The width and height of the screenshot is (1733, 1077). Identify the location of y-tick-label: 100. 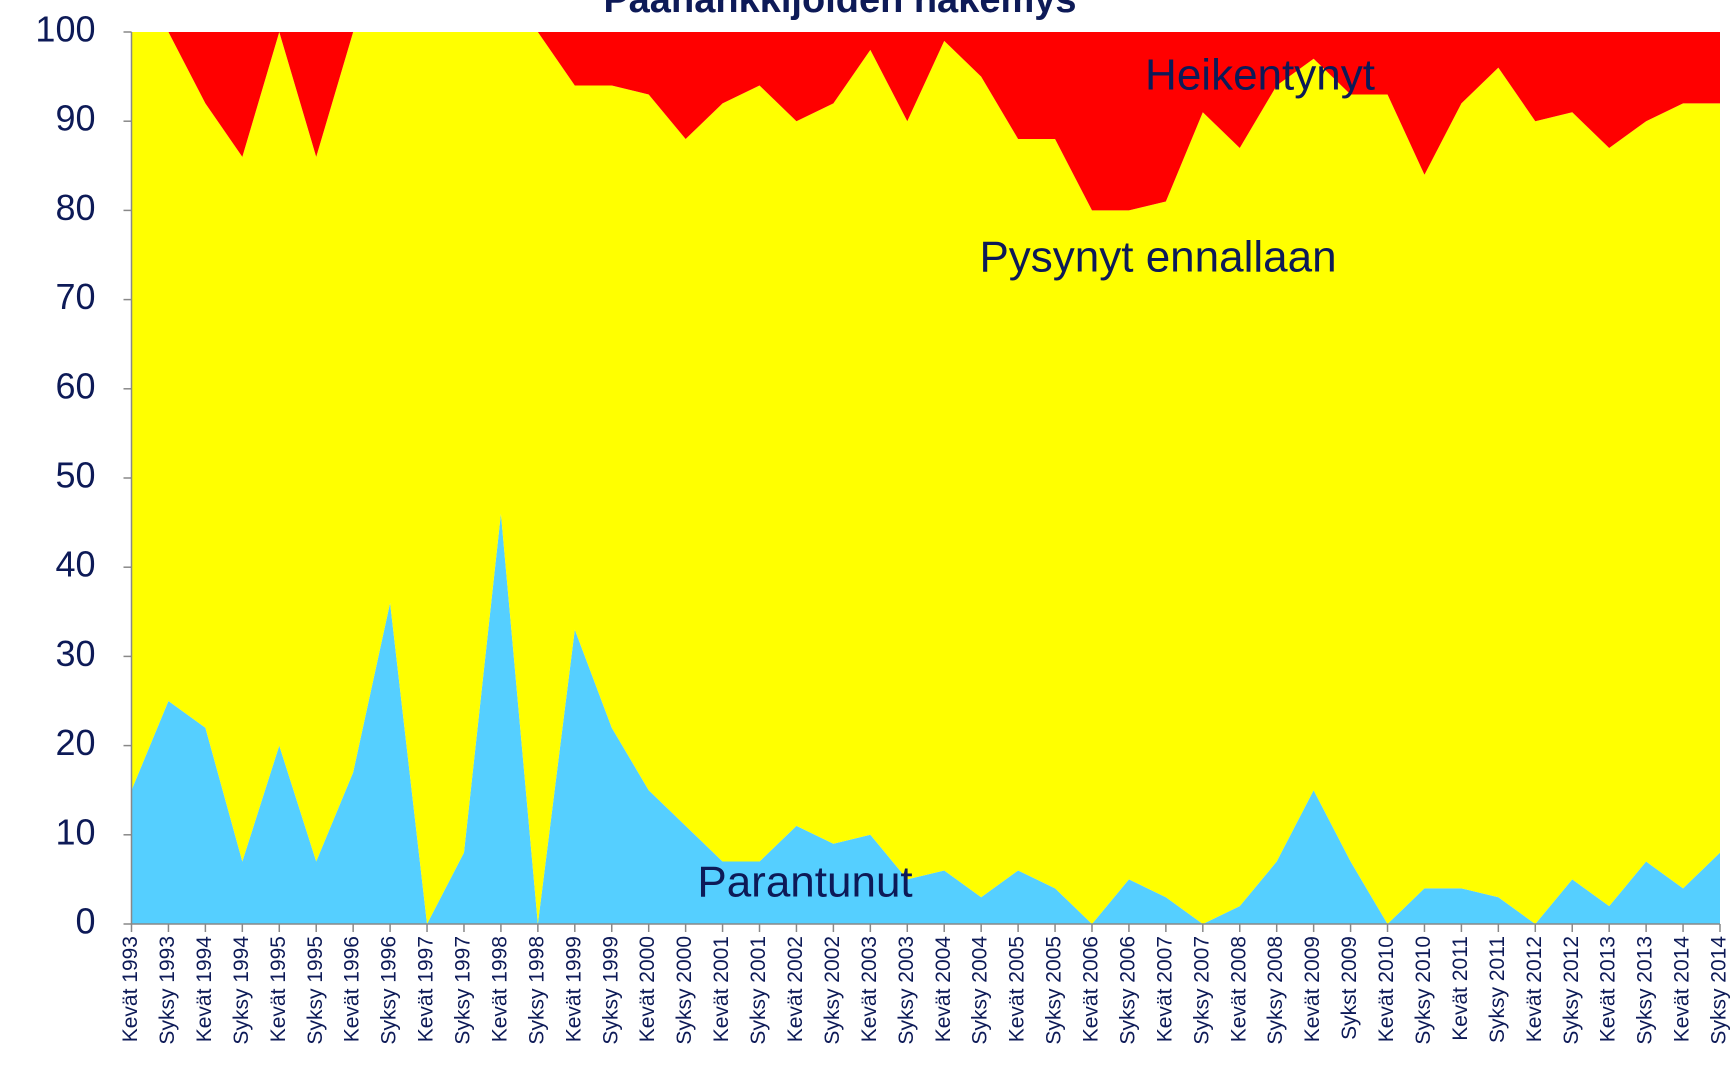
(65, 29).